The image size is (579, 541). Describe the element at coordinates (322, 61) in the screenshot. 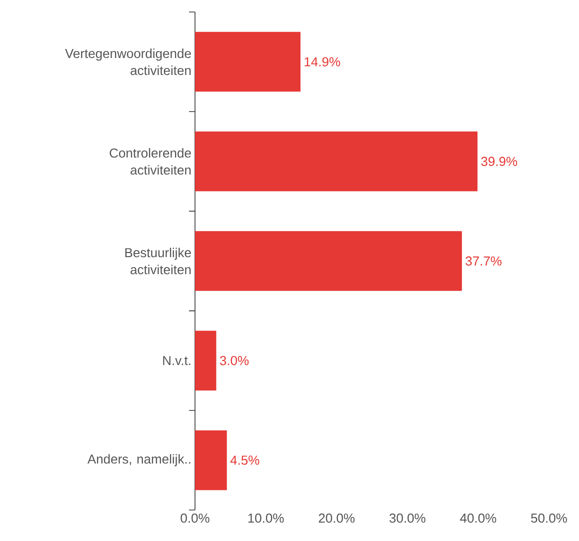

I see `data-label: 14.9%` at that location.